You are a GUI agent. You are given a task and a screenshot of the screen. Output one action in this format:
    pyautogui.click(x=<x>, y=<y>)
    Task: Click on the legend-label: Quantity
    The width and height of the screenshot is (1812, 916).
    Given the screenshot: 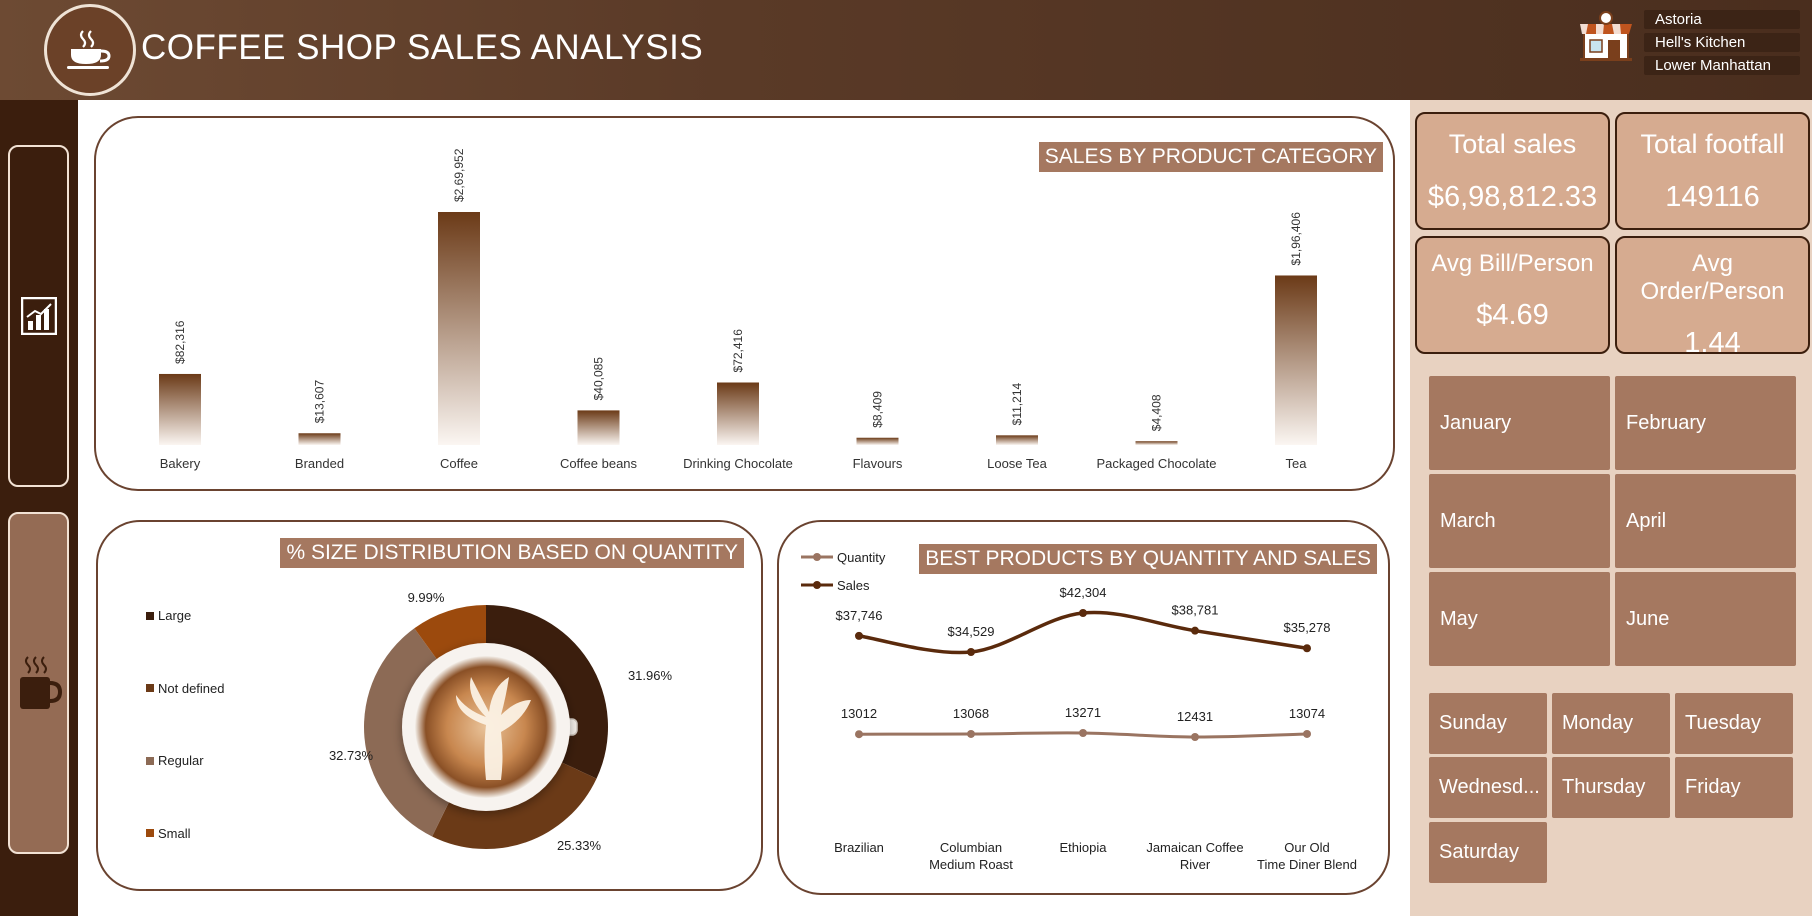 What is the action you would take?
    pyautogui.click(x=861, y=557)
    